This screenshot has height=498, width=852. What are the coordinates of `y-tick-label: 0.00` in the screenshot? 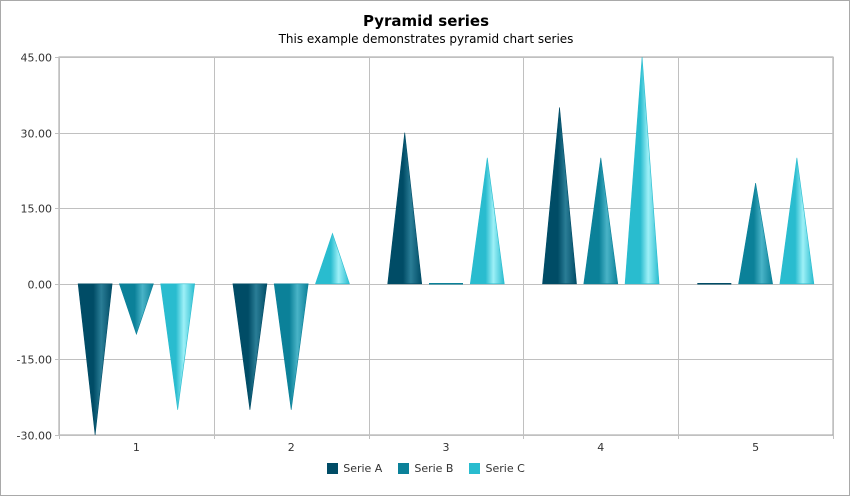 It's located at (40, 285).